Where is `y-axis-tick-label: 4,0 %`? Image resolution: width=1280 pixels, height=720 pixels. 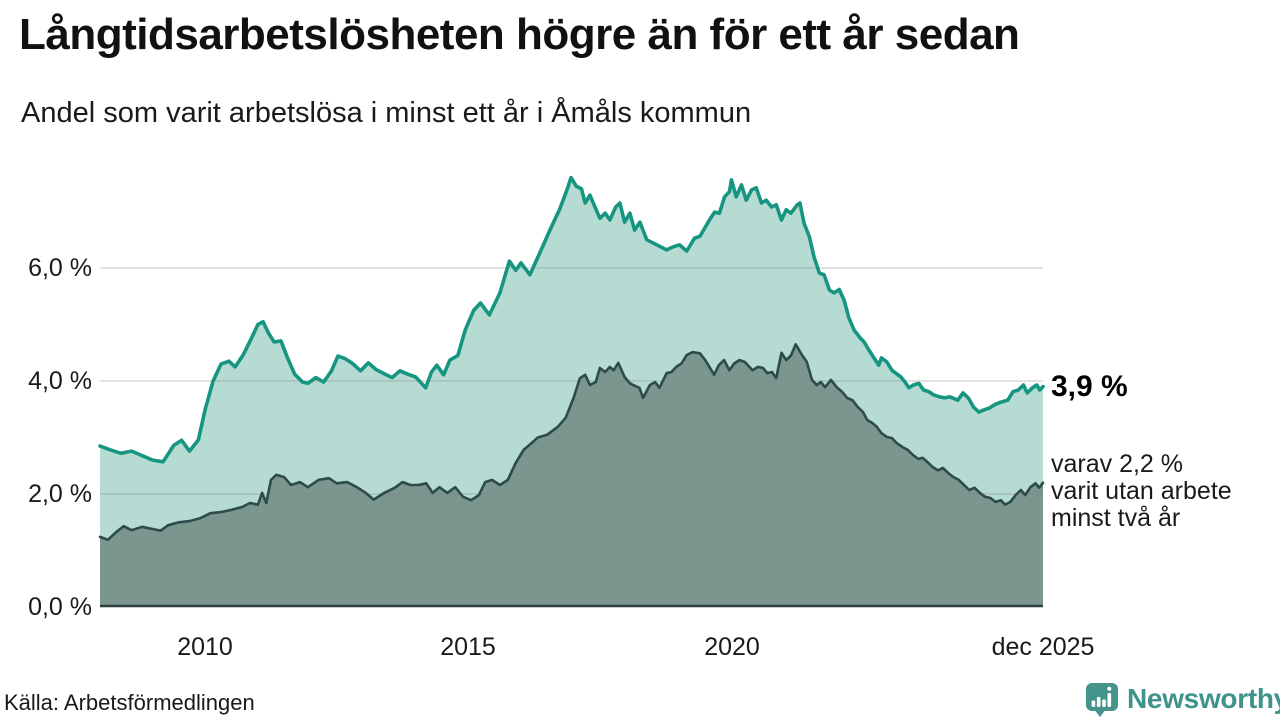 y-axis-tick-label: 4,0 % is located at coordinates (60, 381).